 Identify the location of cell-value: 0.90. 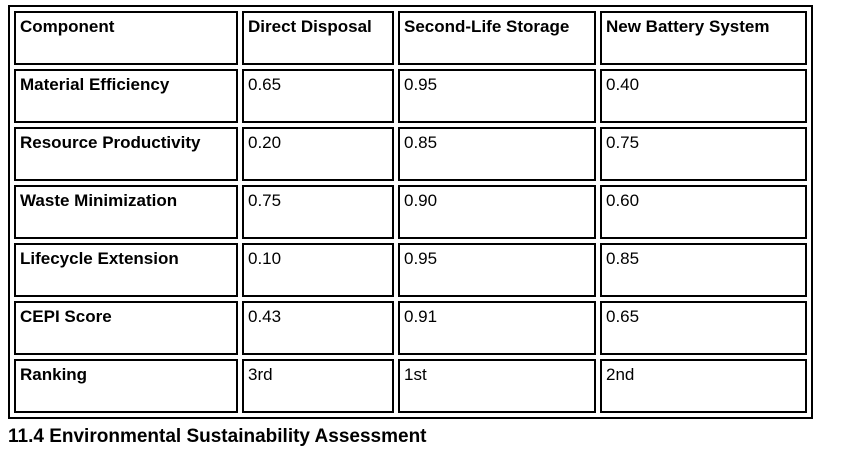
(497, 212).